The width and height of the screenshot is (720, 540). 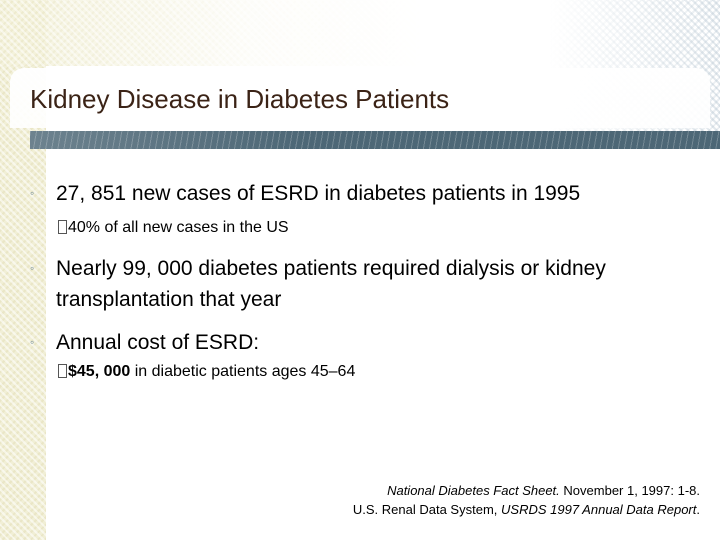 What do you see at coordinates (698, 509) in the screenshot?
I see `citation-suffix-2: .` at bounding box center [698, 509].